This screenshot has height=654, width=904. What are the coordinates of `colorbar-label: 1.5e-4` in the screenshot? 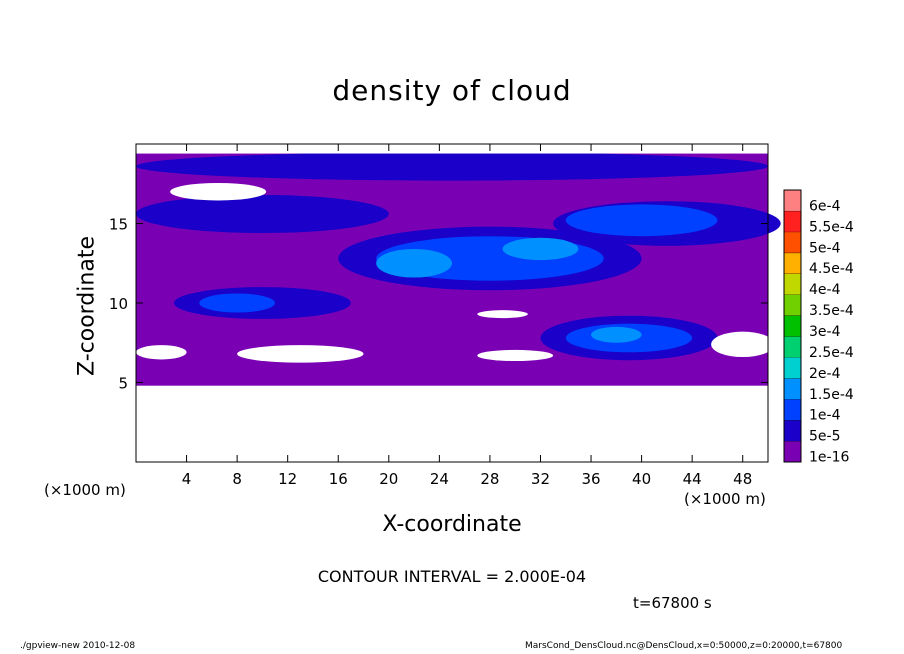 It's located at (831, 395).